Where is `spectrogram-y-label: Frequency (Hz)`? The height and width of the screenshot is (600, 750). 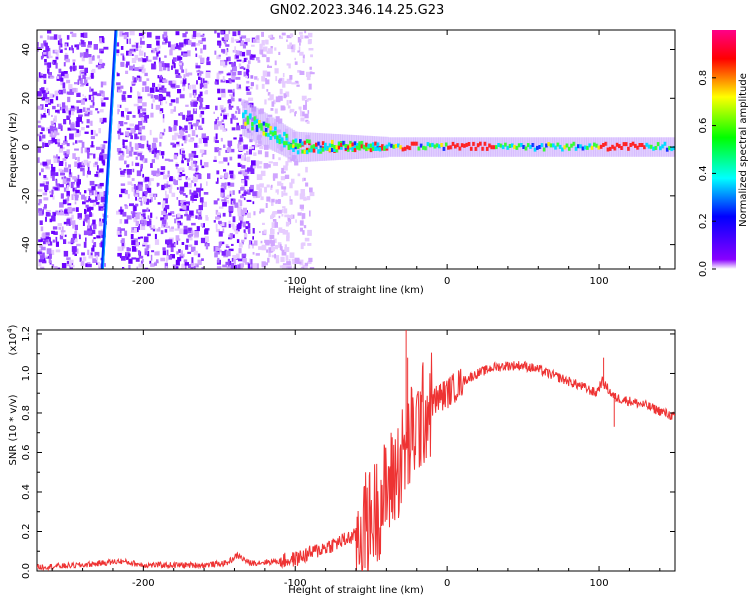
spectrogram-y-label: Frequency (Hz) is located at coordinates (13, 150).